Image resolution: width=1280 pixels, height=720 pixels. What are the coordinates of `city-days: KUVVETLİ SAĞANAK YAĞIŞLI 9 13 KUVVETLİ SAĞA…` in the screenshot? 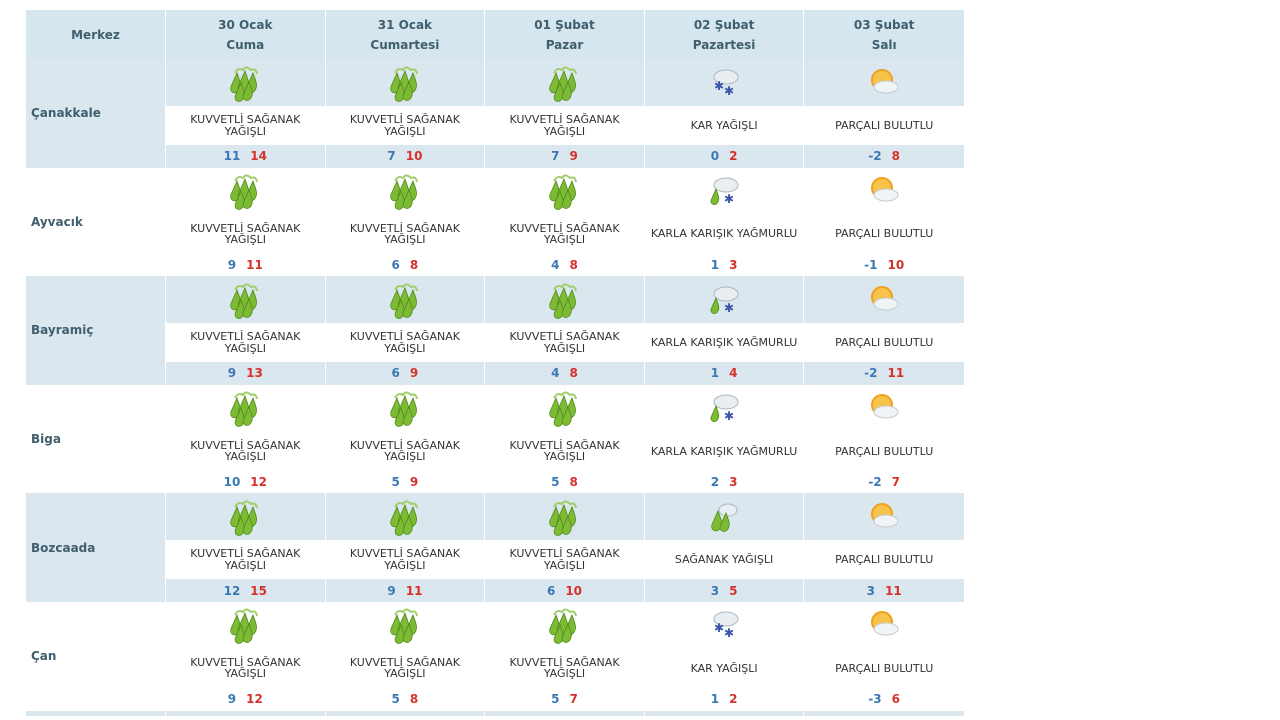 It's located at (565, 330).